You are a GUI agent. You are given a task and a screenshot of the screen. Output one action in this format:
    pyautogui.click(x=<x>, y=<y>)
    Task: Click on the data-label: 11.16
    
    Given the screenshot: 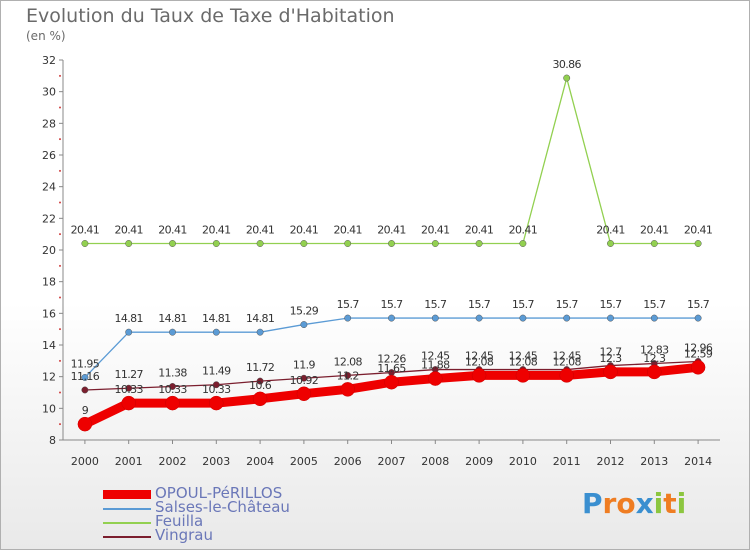 What is the action you would take?
    pyautogui.click(x=85, y=376)
    